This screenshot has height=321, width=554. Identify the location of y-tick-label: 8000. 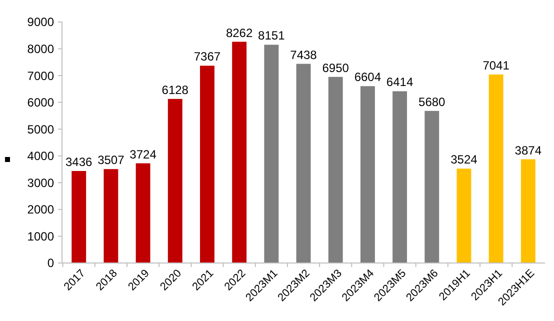
(40, 49).